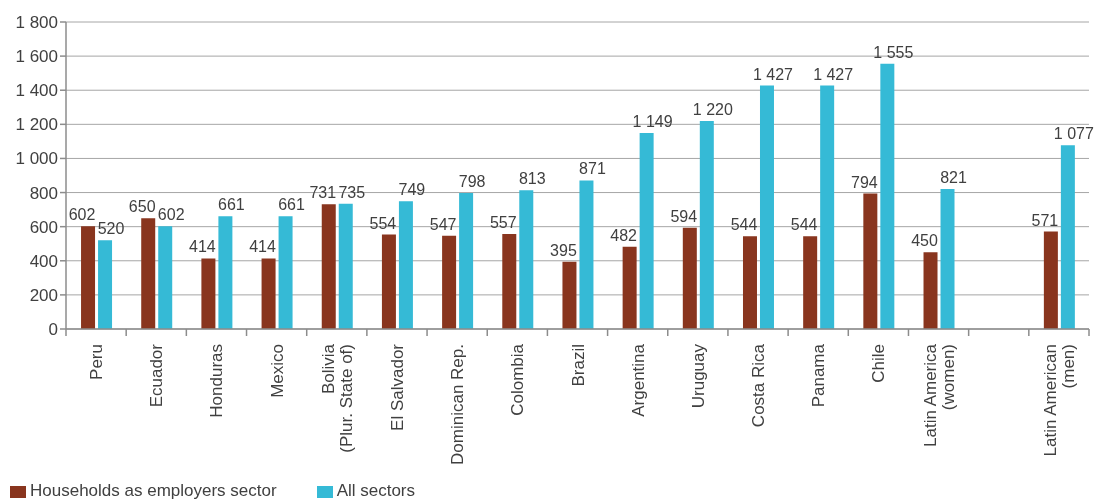 This screenshot has width=1097, height=501. What do you see at coordinates (397, 387) in the screenshot?
I see `x-tick-label: El Salvador` at bounding box center [397, 387].